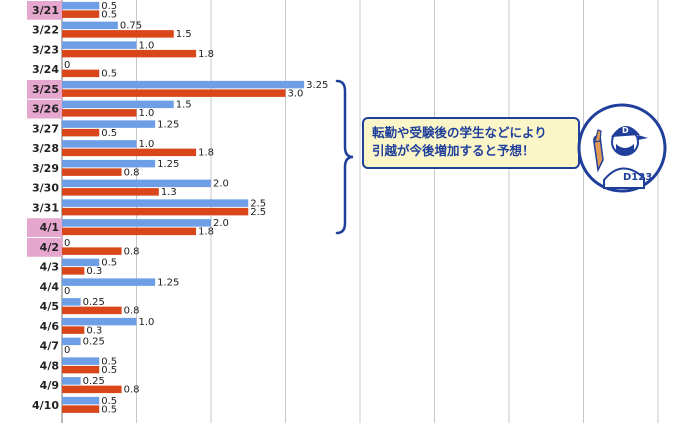 This screenshot has height=428, width=700. I want to click on category-label: 4/6, so click(50, 326).